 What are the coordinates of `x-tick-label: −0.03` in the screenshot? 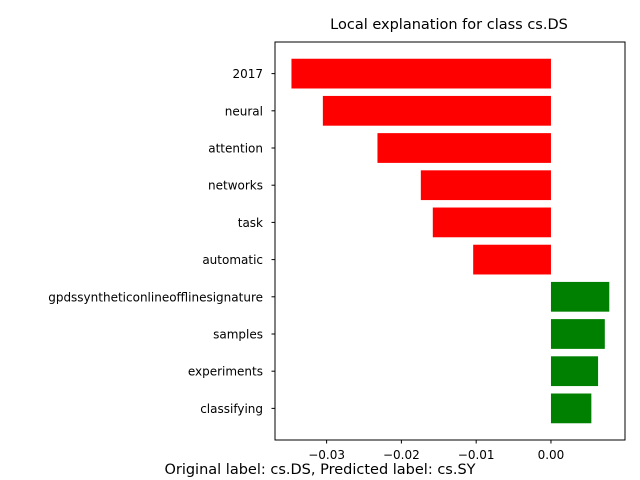 It's located at (326, 455).